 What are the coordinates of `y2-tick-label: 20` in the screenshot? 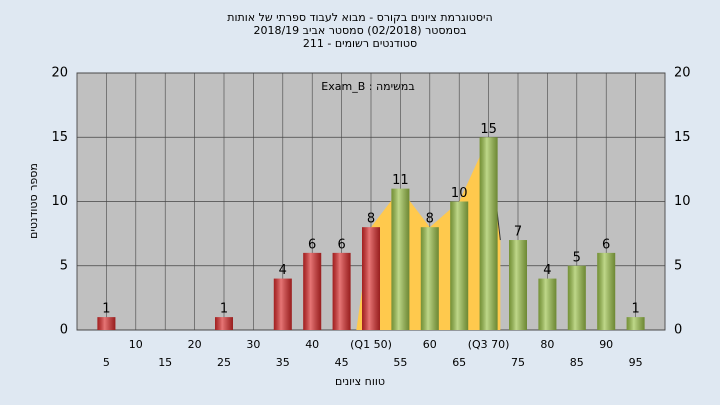 It's located at (682, 73).